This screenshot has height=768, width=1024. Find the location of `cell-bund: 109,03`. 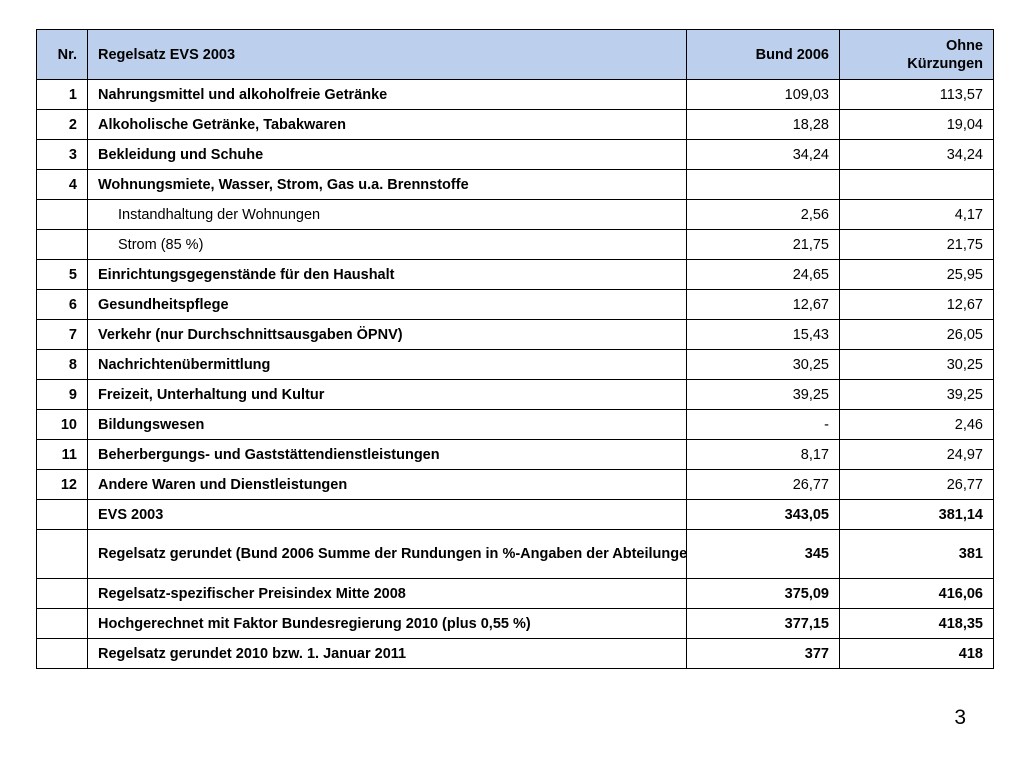

cell-bund: 109,03 is located at coordinates (763, 94).